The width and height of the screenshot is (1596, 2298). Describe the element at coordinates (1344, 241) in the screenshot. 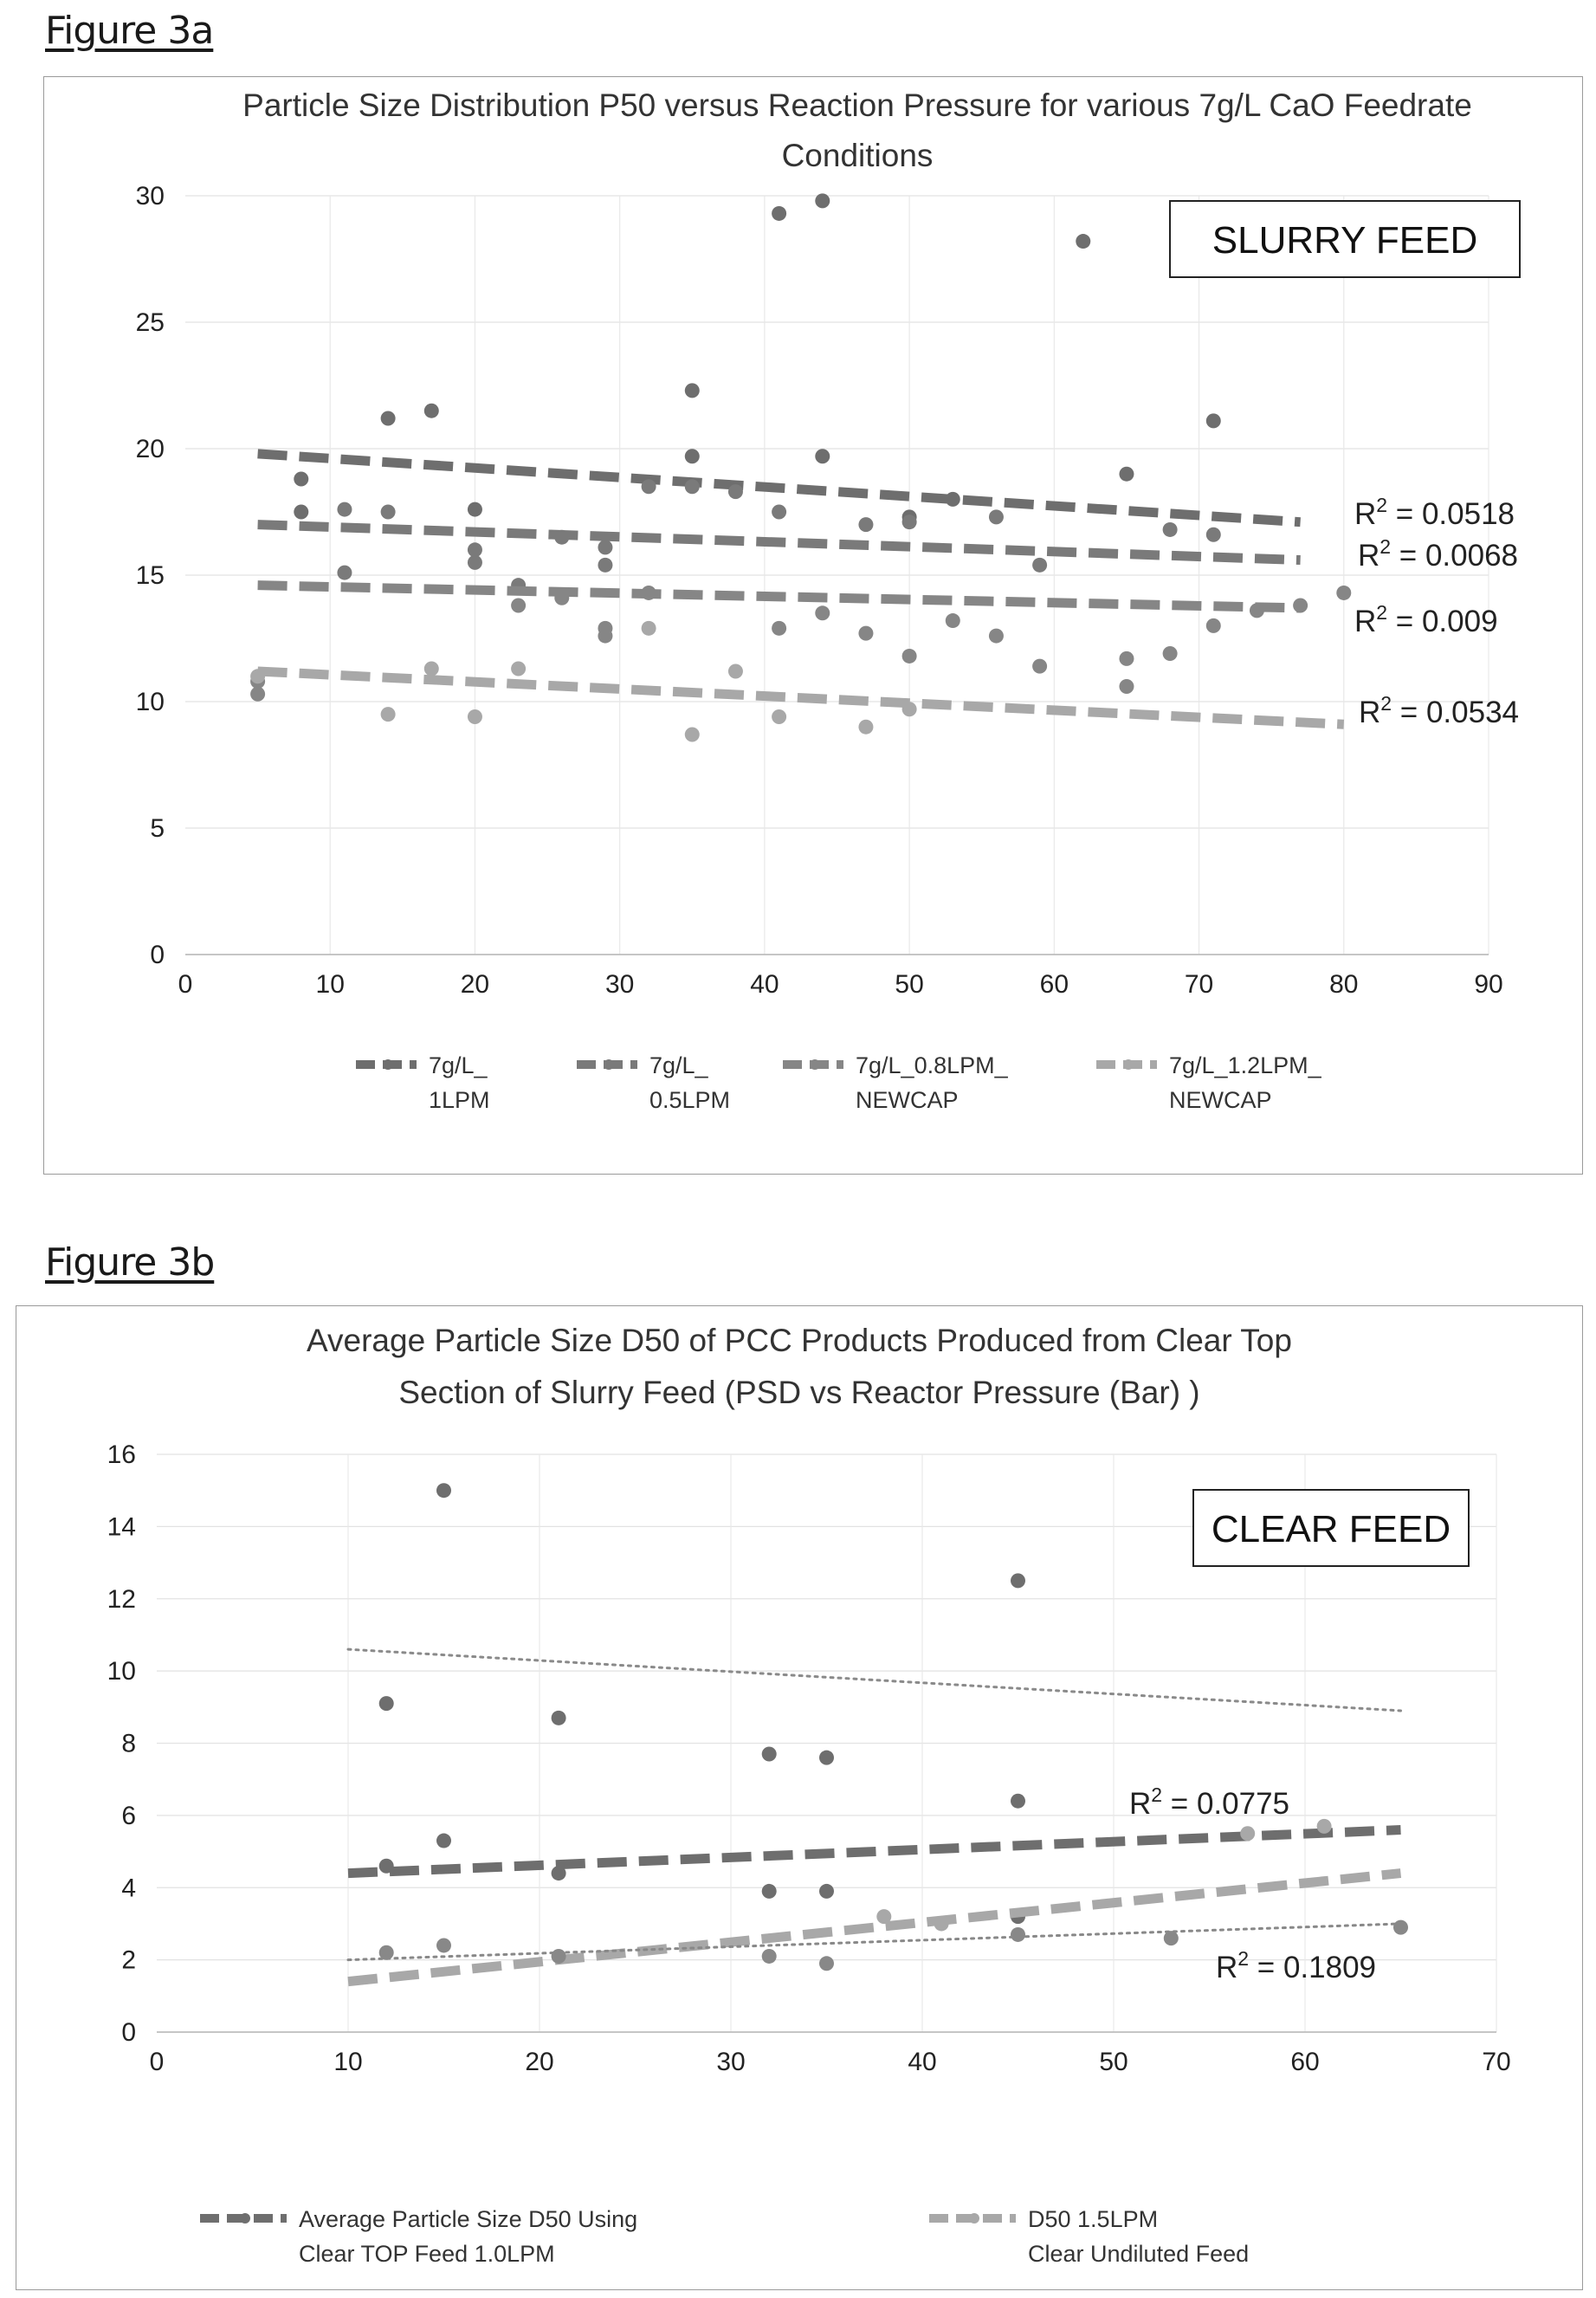

I see `feed-box-label: SLURRY FEED` at that location.